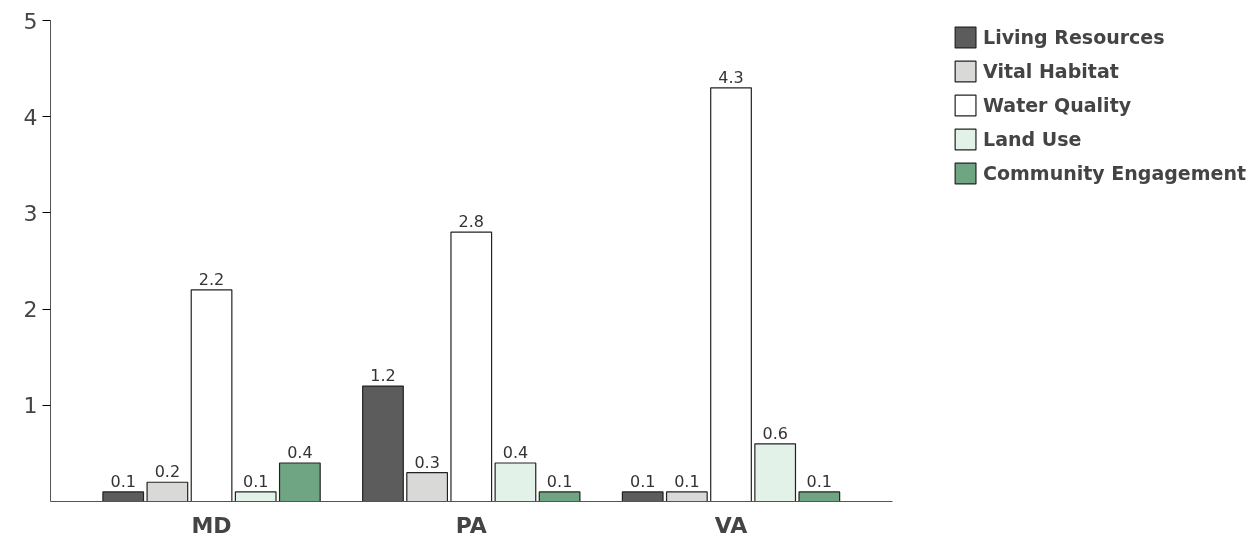  I want to click on data-label: 0.3, so click(427, 462).